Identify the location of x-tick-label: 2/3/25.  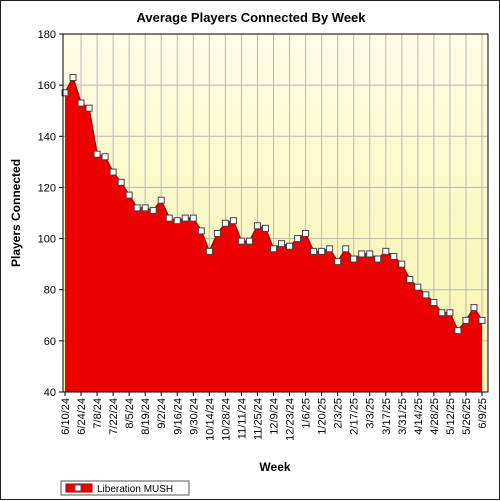
(339, 413).